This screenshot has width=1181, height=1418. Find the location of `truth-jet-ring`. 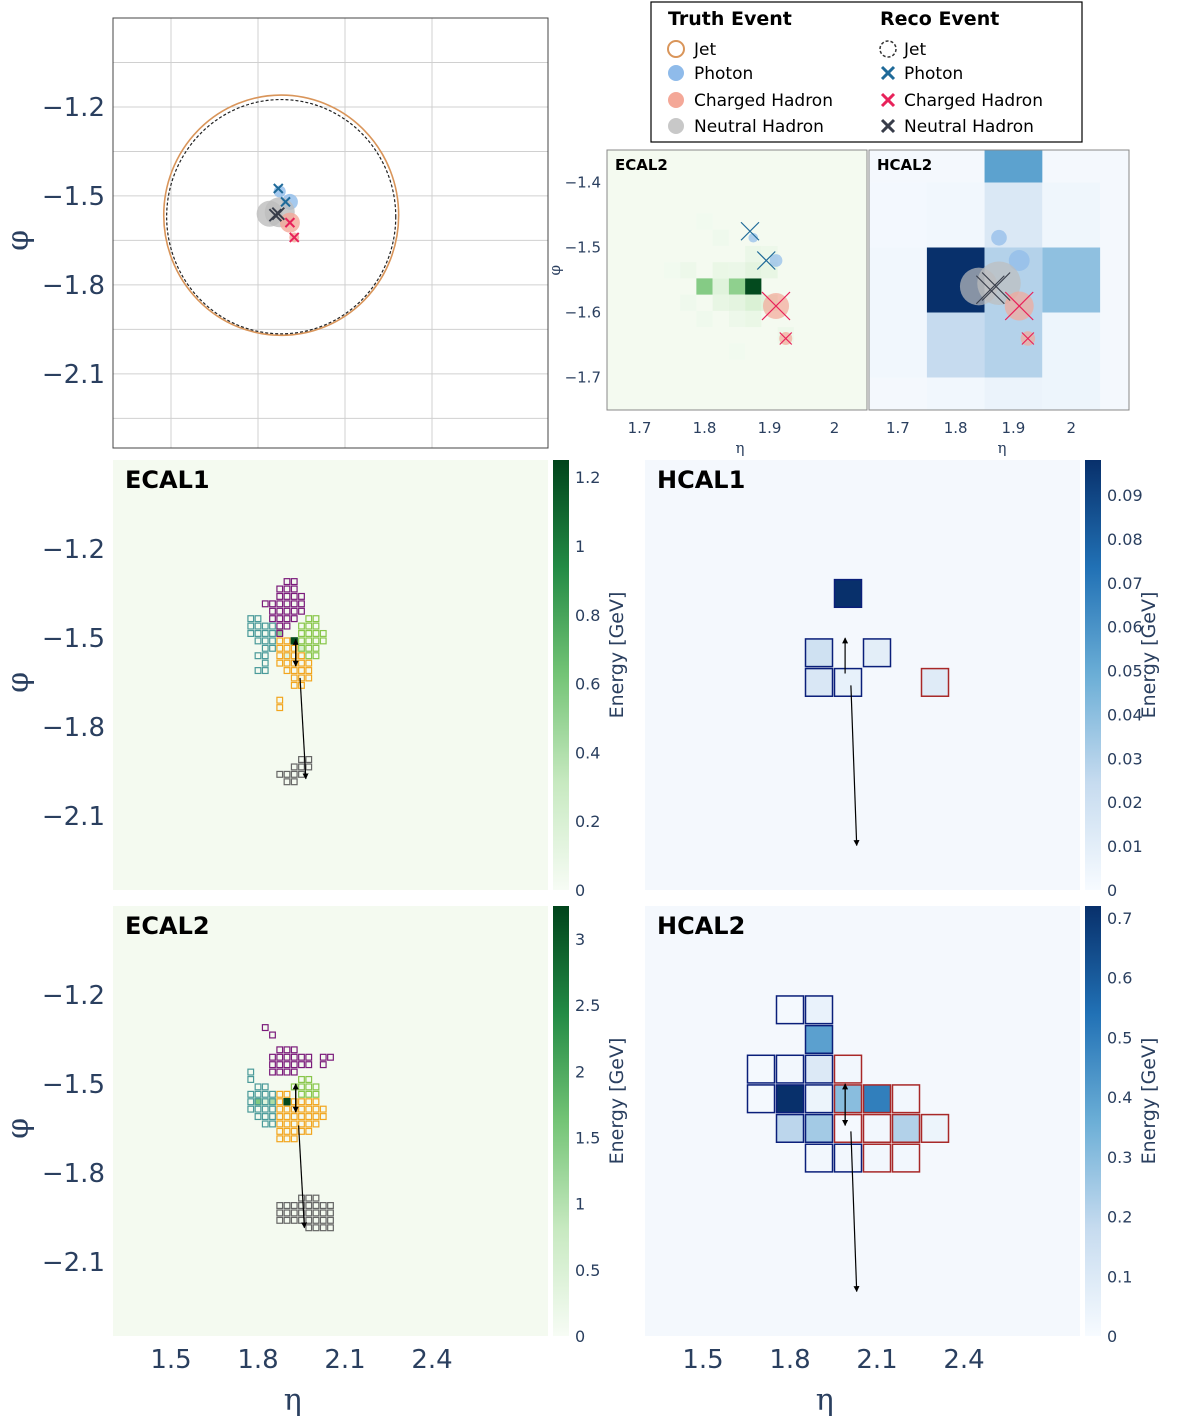

truth-jet-ring is located at coordinates (281, 215).